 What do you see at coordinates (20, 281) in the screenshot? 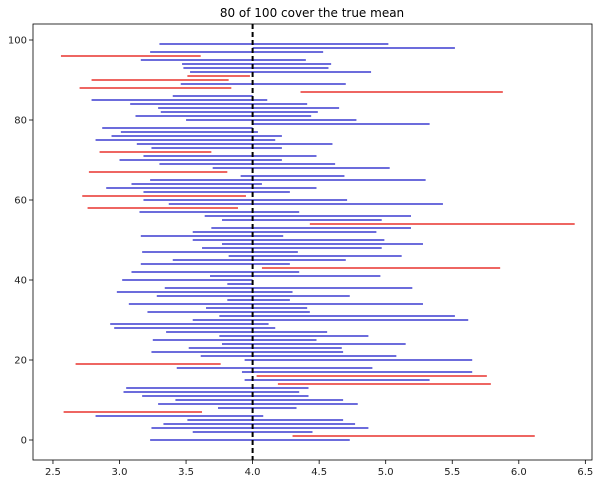
I see `y-tick-label: 40` at bounding box center [20, 281].